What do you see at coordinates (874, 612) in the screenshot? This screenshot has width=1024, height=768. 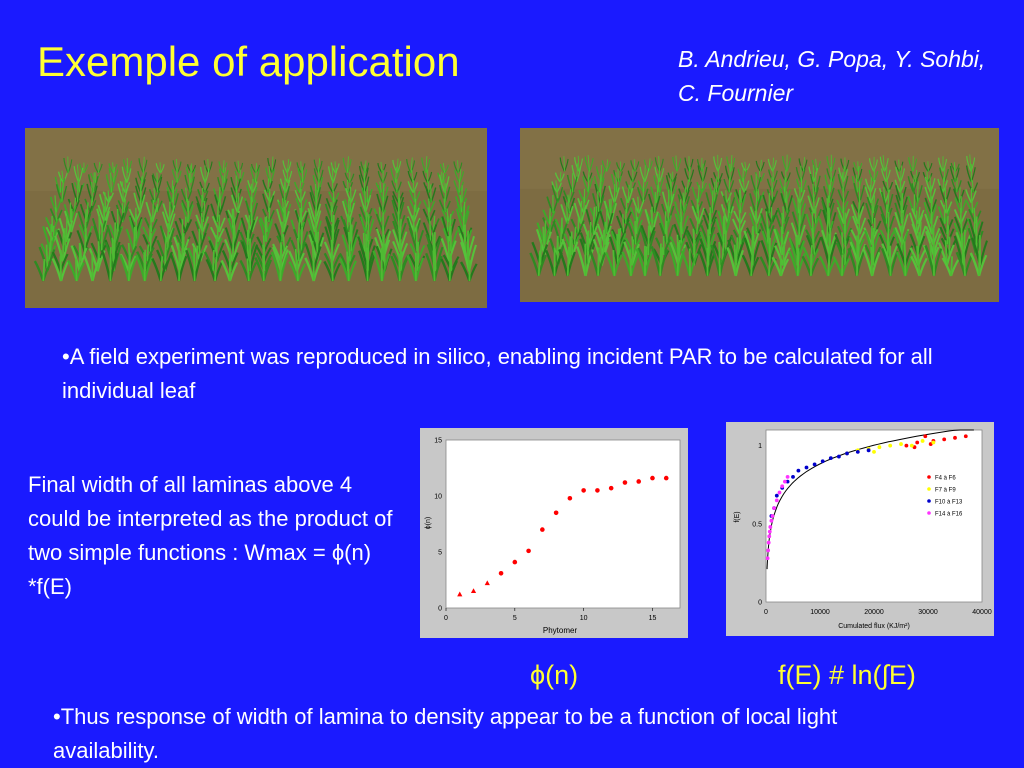 I see `fe-chart-xtick: 20000` at bounding box center [874, 612].